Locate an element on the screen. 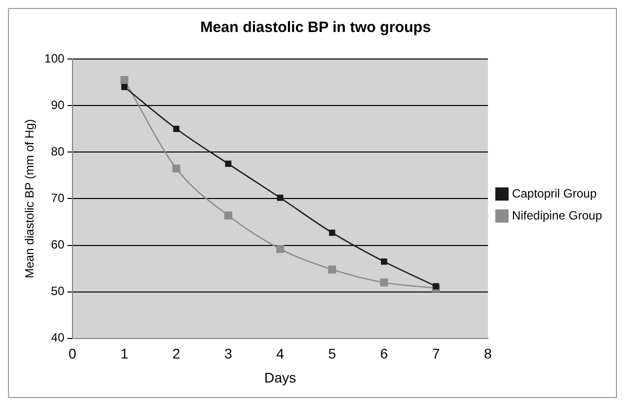 This screenshot has width=625, height=406. y-tick-label: 80 is located at coordinates (58, 151).